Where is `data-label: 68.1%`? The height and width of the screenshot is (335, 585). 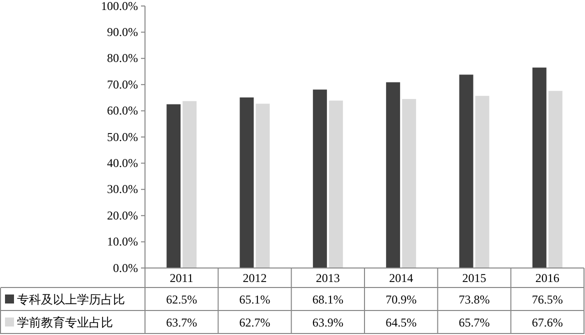 data-label: 68.1% is located at coordinates (328, 299).